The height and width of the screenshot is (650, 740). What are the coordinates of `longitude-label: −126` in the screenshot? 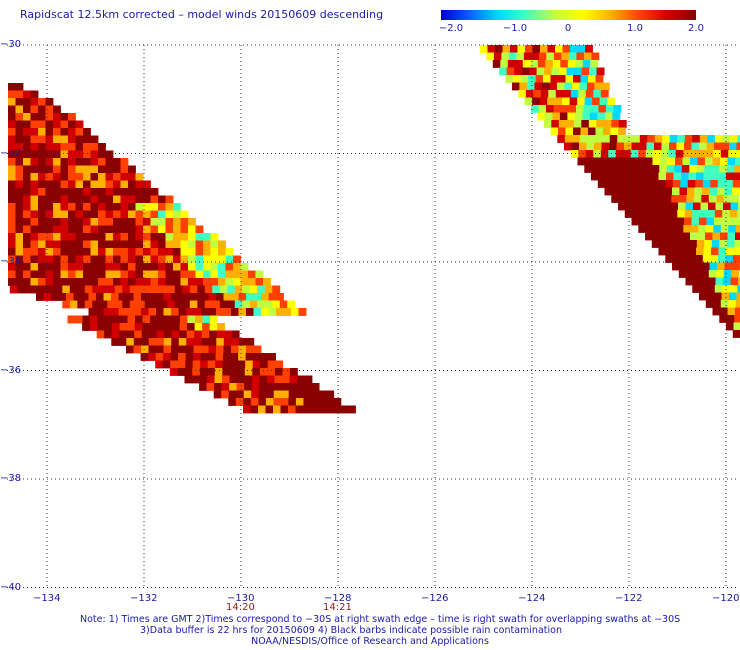 It's located at (435, 598).